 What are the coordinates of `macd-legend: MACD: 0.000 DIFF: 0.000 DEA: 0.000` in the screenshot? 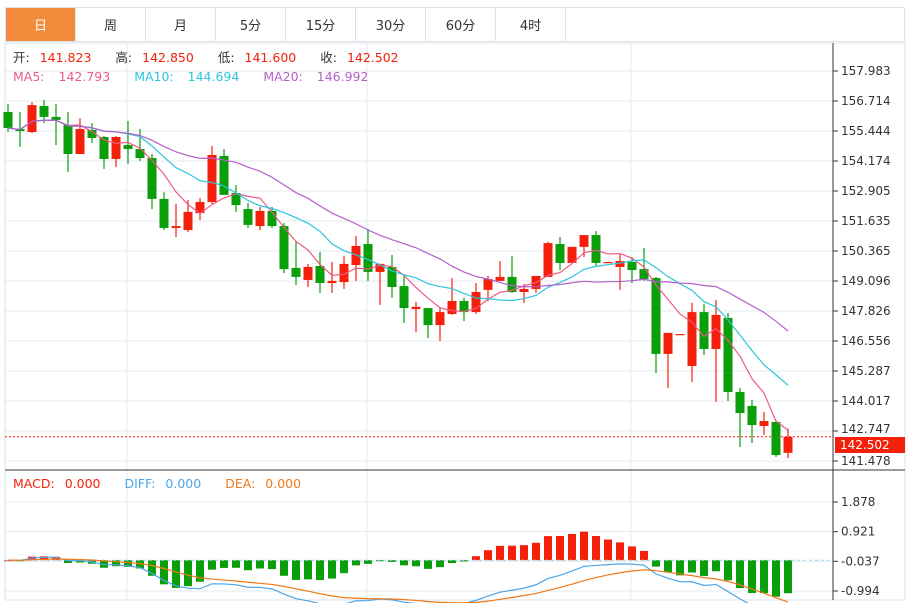 It's located at (167, 484).